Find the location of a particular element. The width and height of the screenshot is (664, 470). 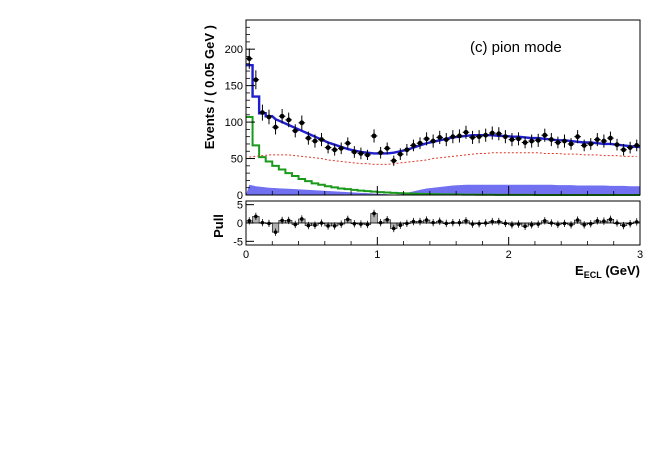

main-x-ticks is located at coordinates (443, 190).